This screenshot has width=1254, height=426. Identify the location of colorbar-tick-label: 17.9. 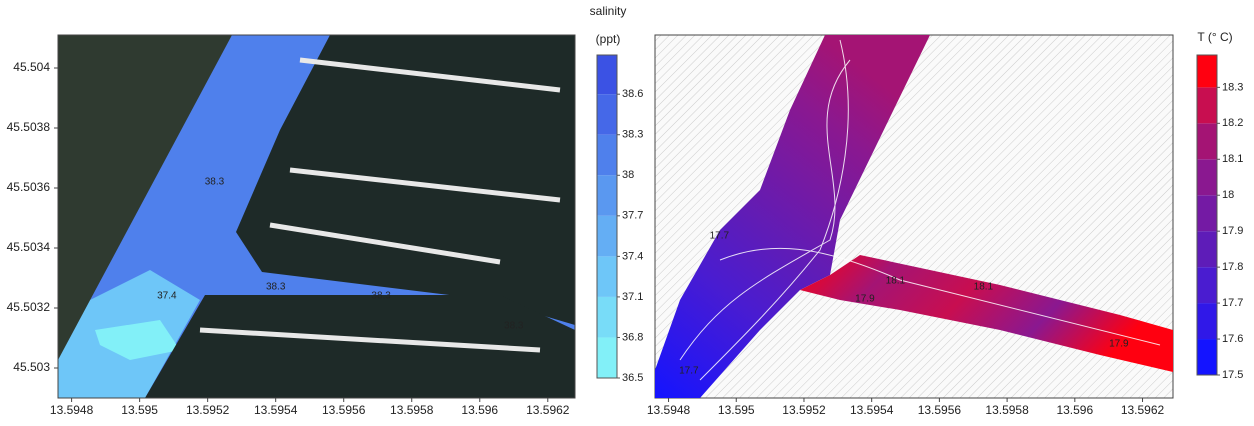
(1232, 231).